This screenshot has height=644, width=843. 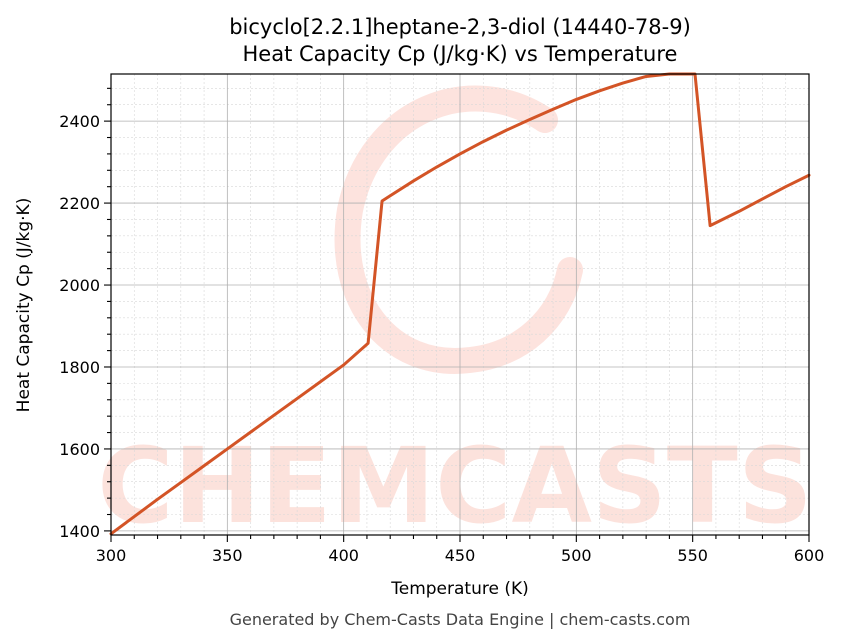 I want to click on y-tick-label: 2400, so click(x=79, y=121).